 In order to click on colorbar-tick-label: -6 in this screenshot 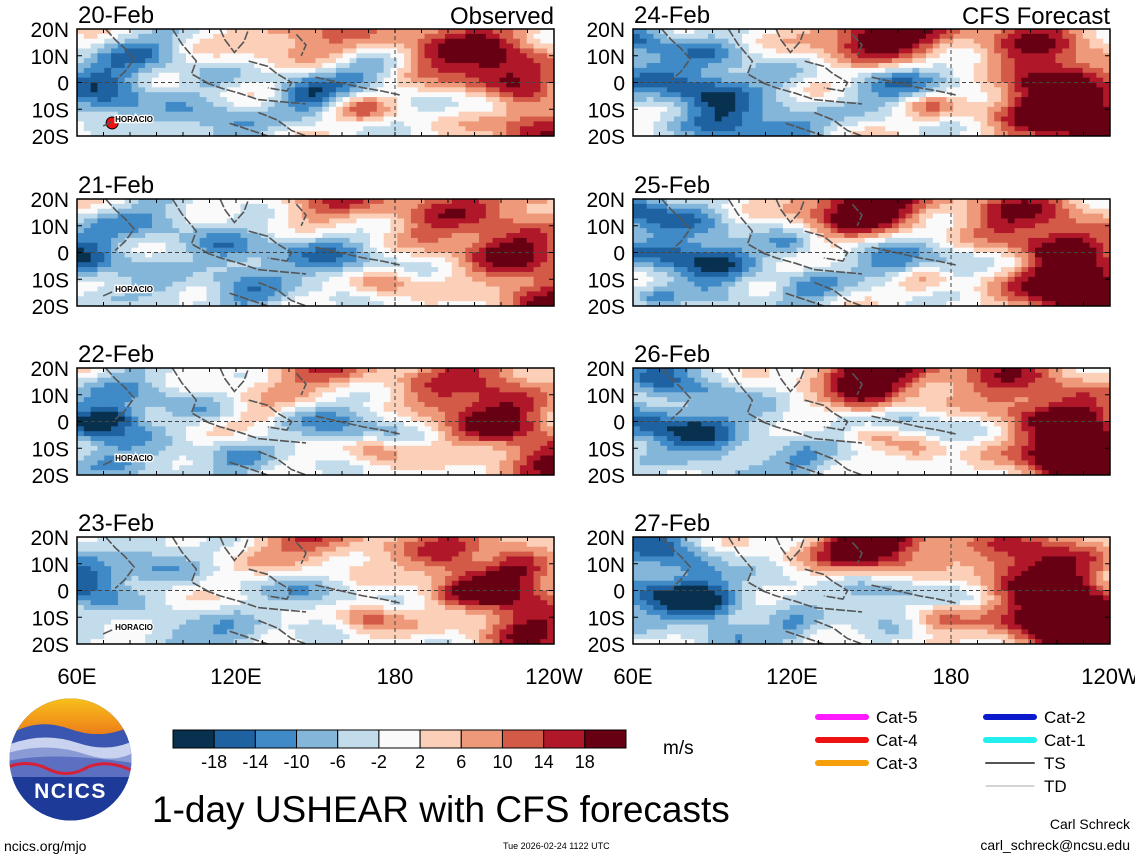, I will do `click(338, 762)`.